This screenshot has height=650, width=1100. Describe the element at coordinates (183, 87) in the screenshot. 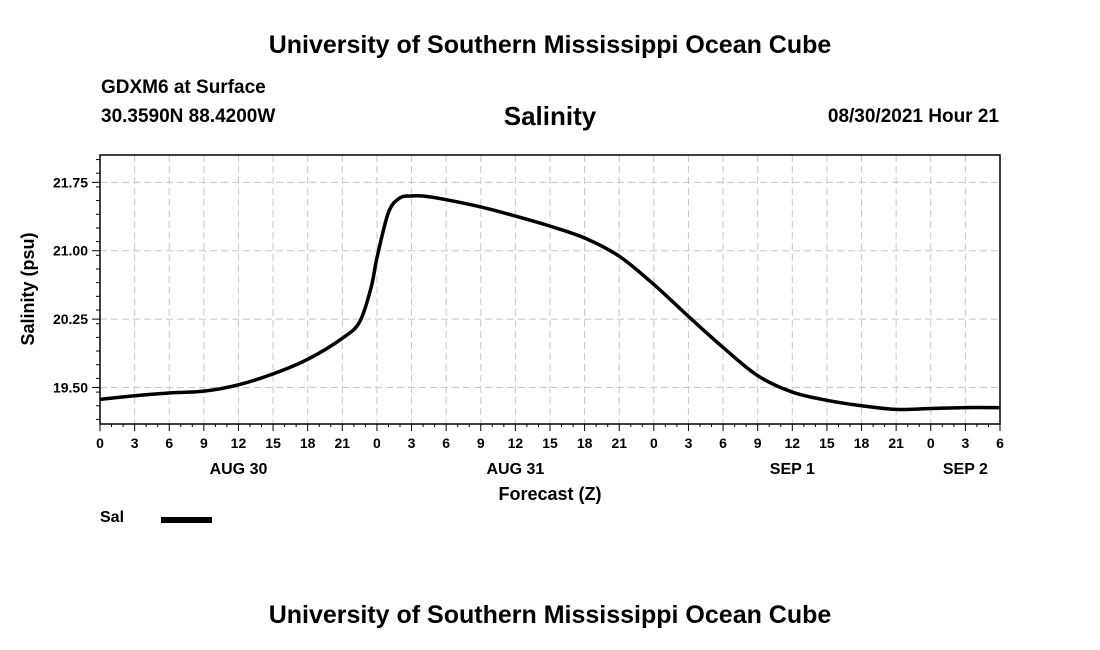

I see `station-label: GDXM6 at Surface` at that location.